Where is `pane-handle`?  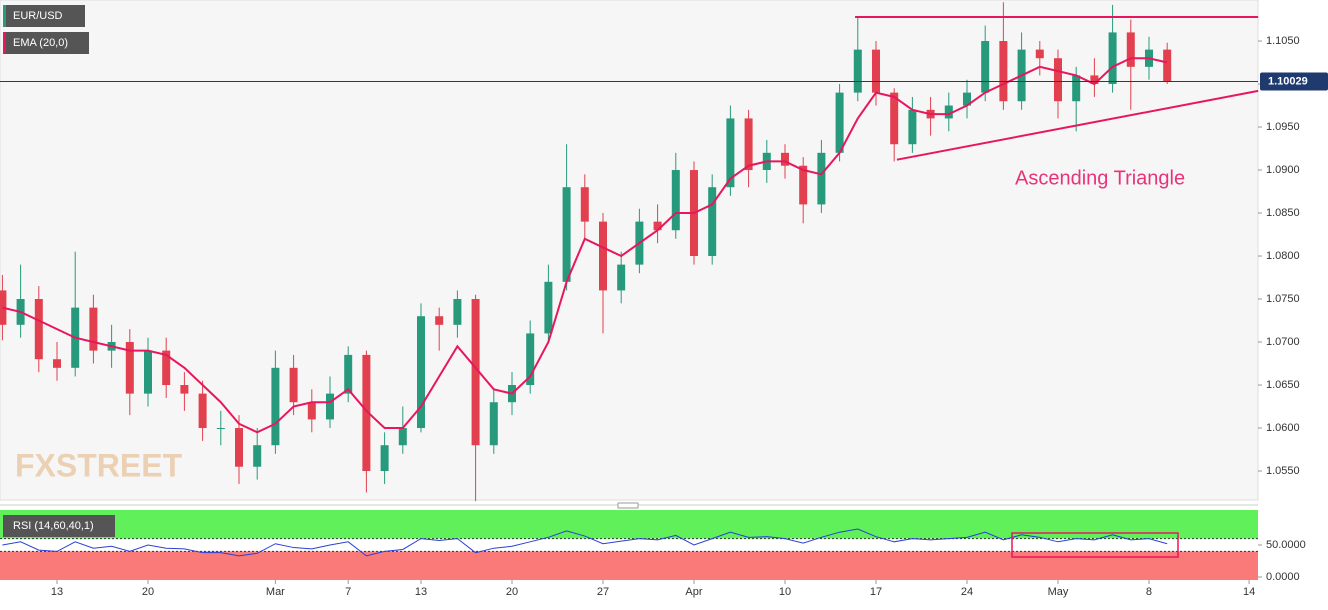 pane-handle is located at coordinates (628, 505).